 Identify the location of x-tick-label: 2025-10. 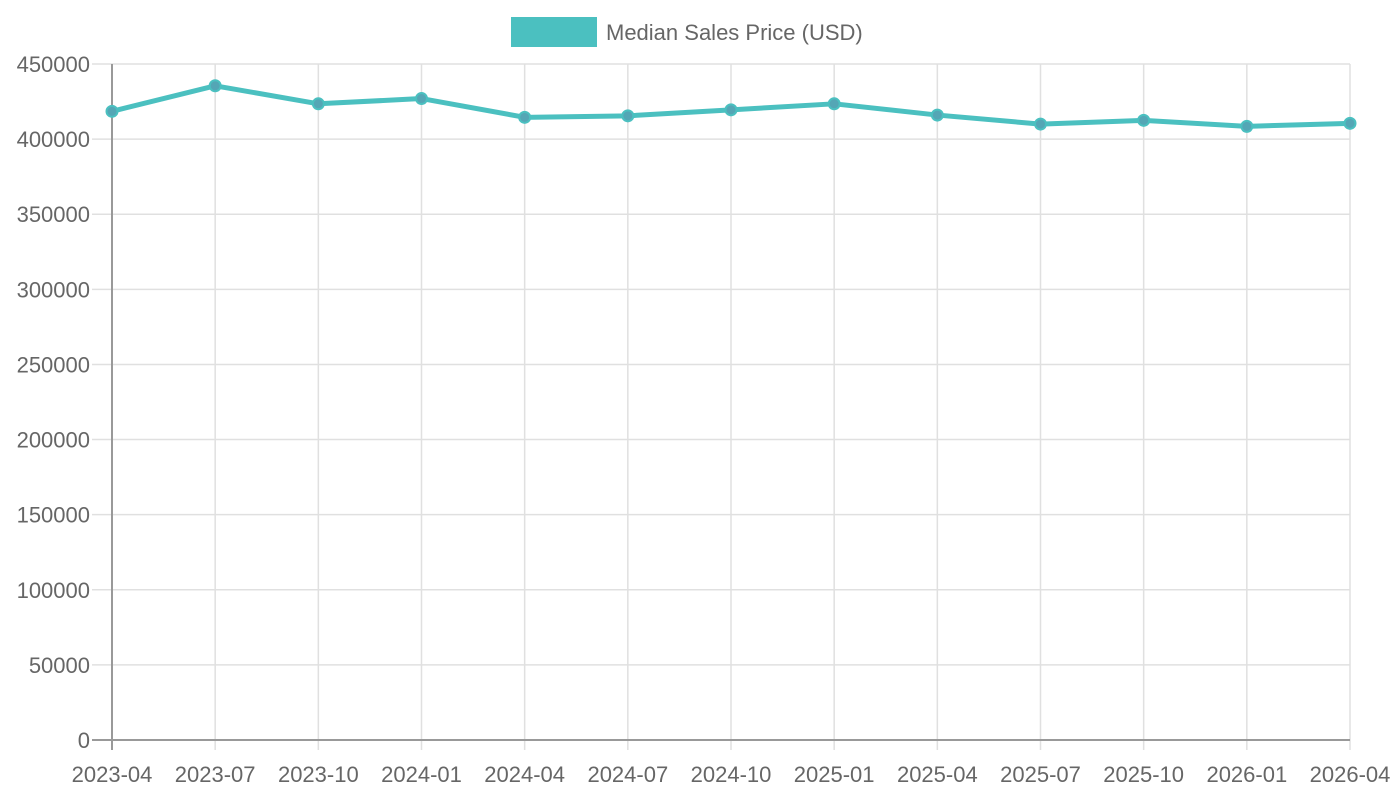
(1143, 774).